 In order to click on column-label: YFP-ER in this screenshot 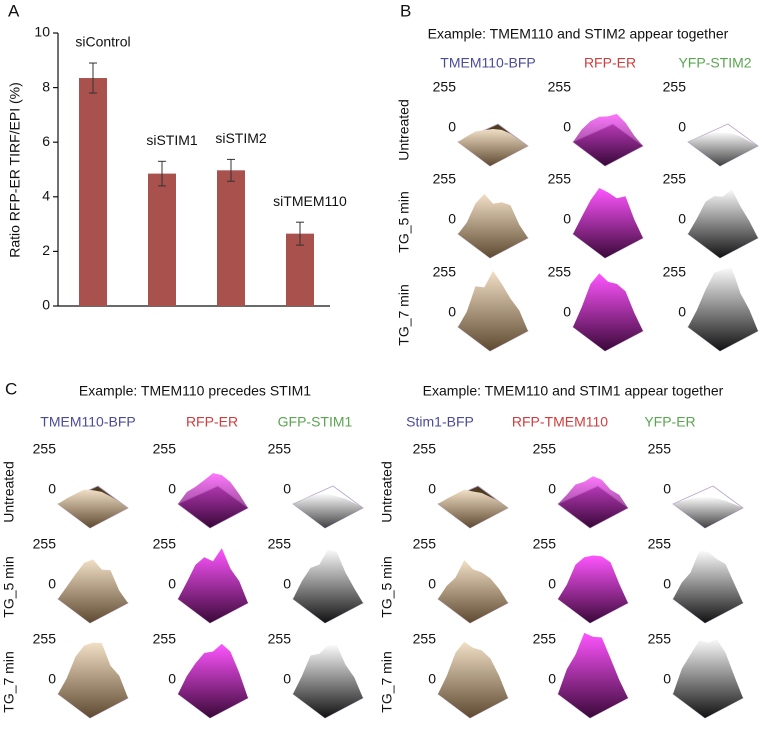, I will do `click(669, 422)`.